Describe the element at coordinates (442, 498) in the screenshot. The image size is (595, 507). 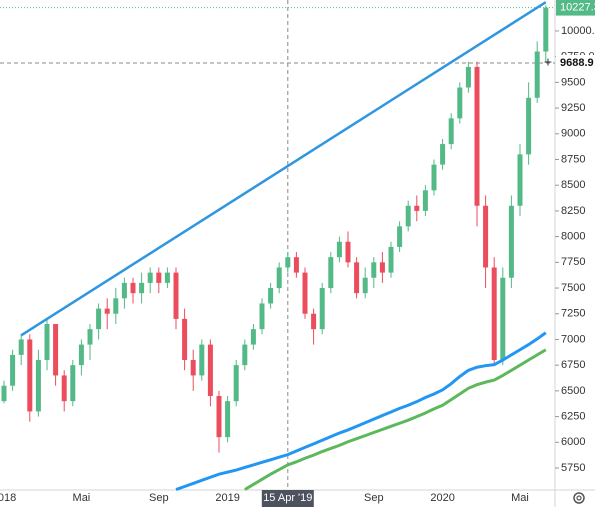
I see `x-tick-label: 2020` at that location.